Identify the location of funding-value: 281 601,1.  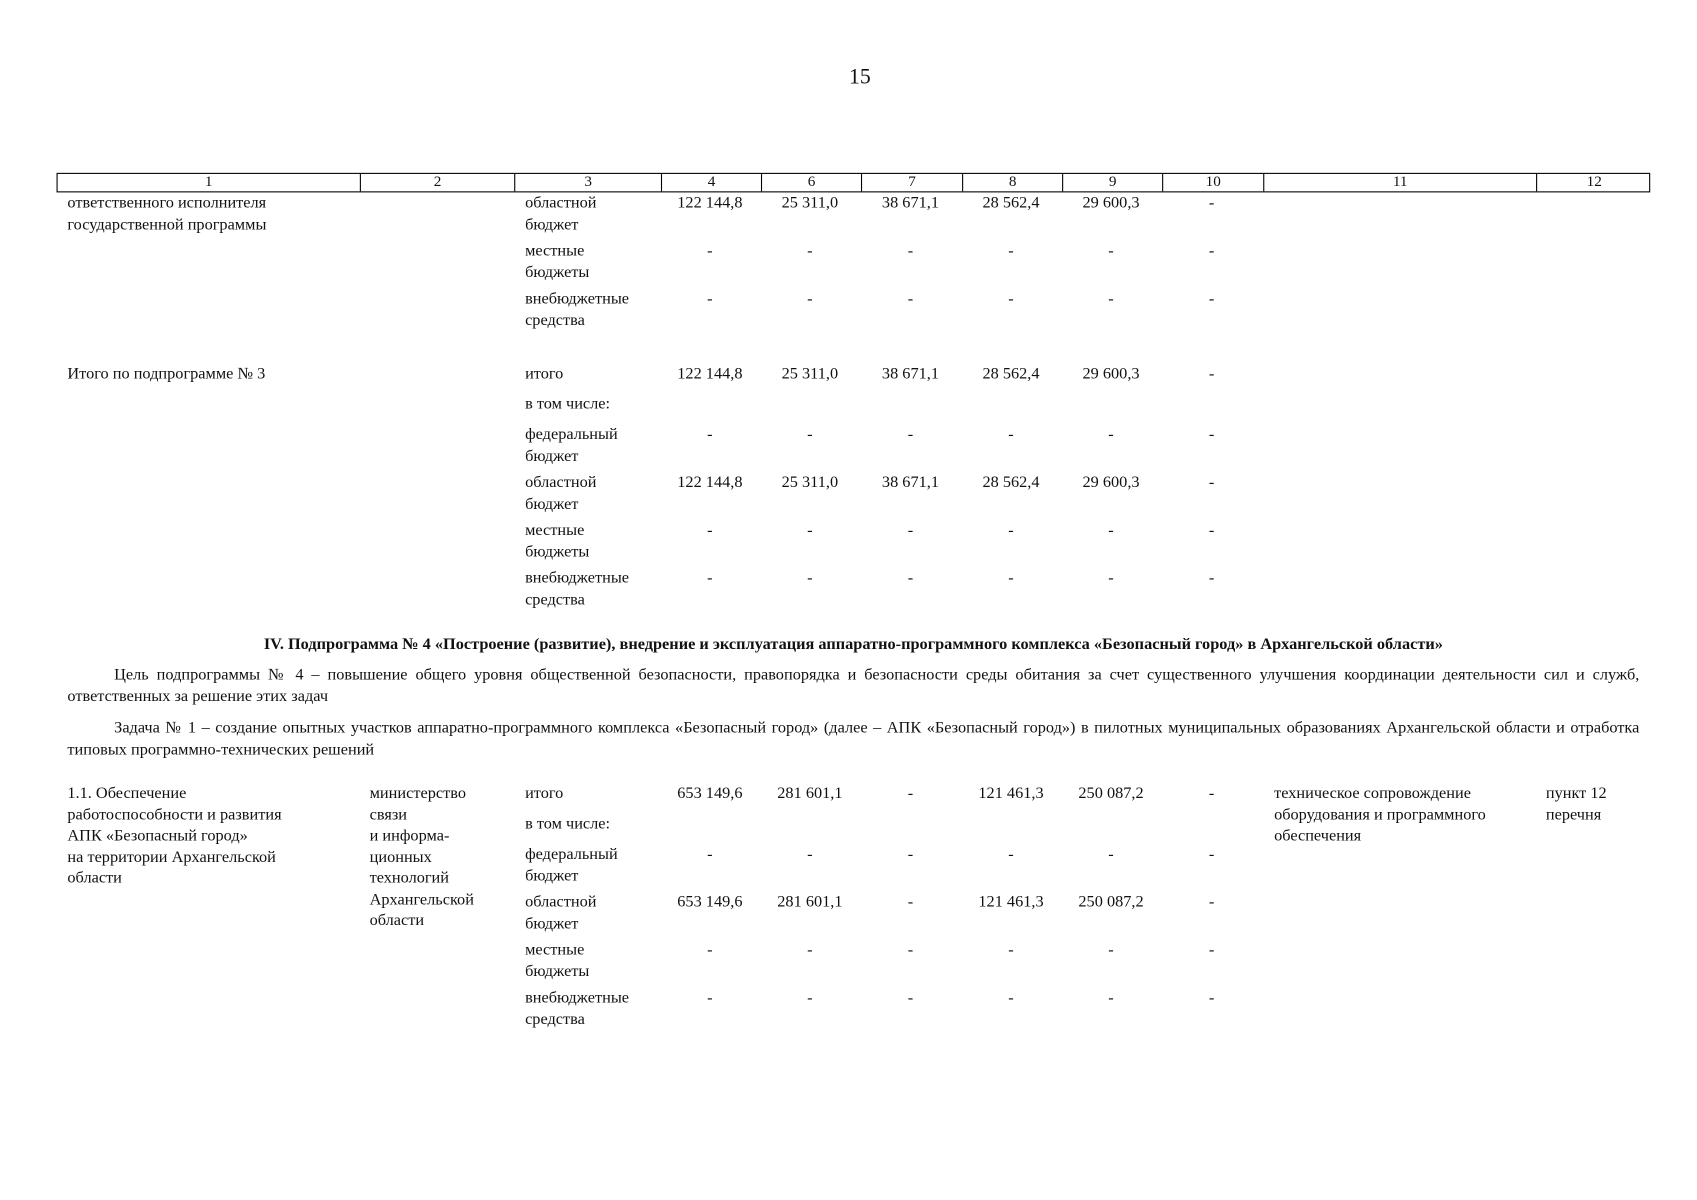
(810, 902).